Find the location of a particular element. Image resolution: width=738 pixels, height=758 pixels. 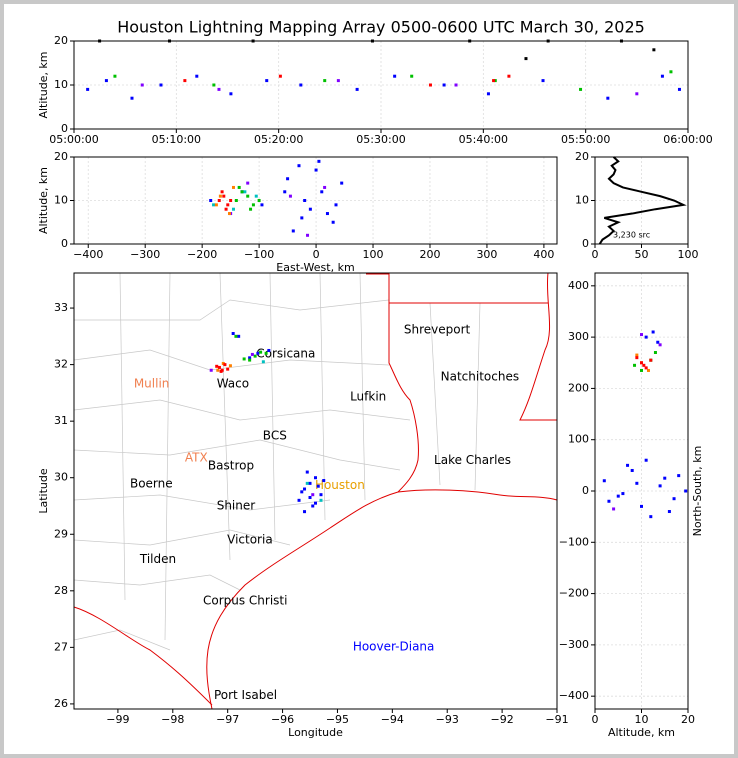

city-label: Natchitoches is located at coordinates (480, 377).